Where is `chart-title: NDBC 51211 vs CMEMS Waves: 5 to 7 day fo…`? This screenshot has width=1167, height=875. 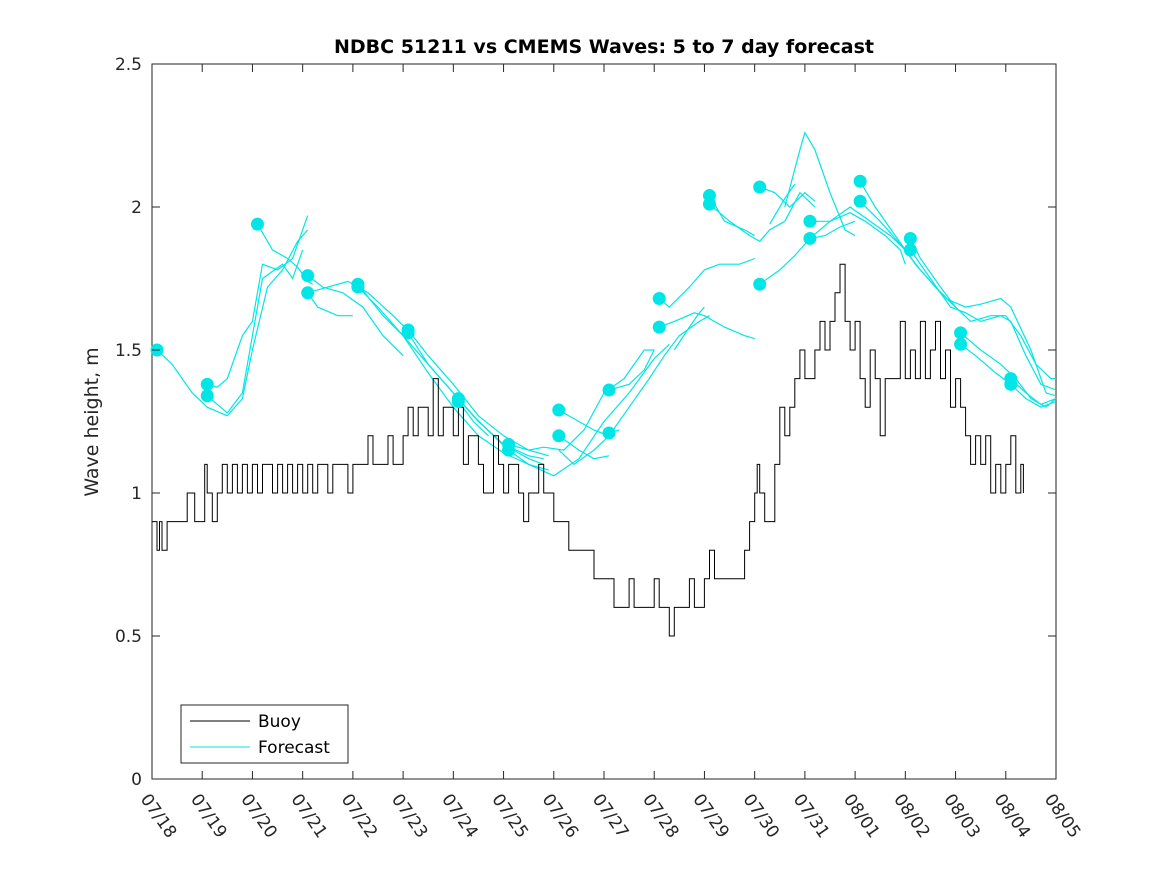
chart-title: NDBC 51211 vs CMEMS Waves: 5 to 7 day fo… is located at coordinates (604, 47).